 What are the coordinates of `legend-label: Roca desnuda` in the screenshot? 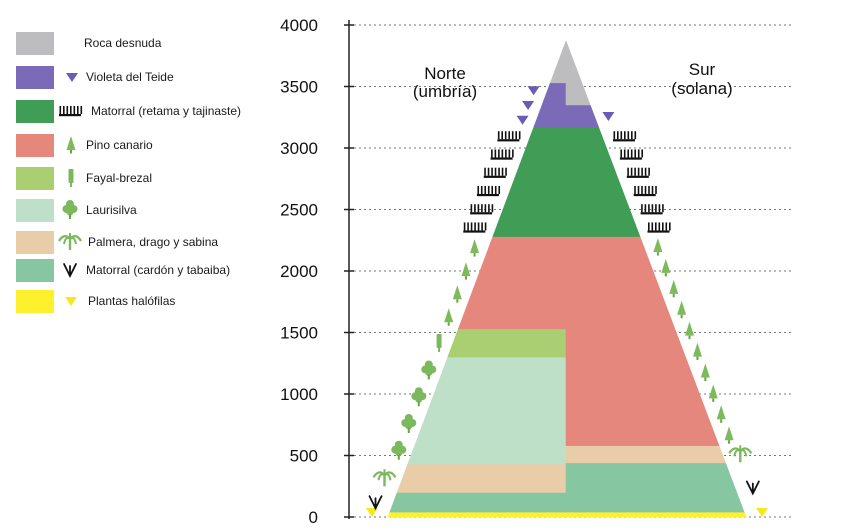 It's located at (123, 43).